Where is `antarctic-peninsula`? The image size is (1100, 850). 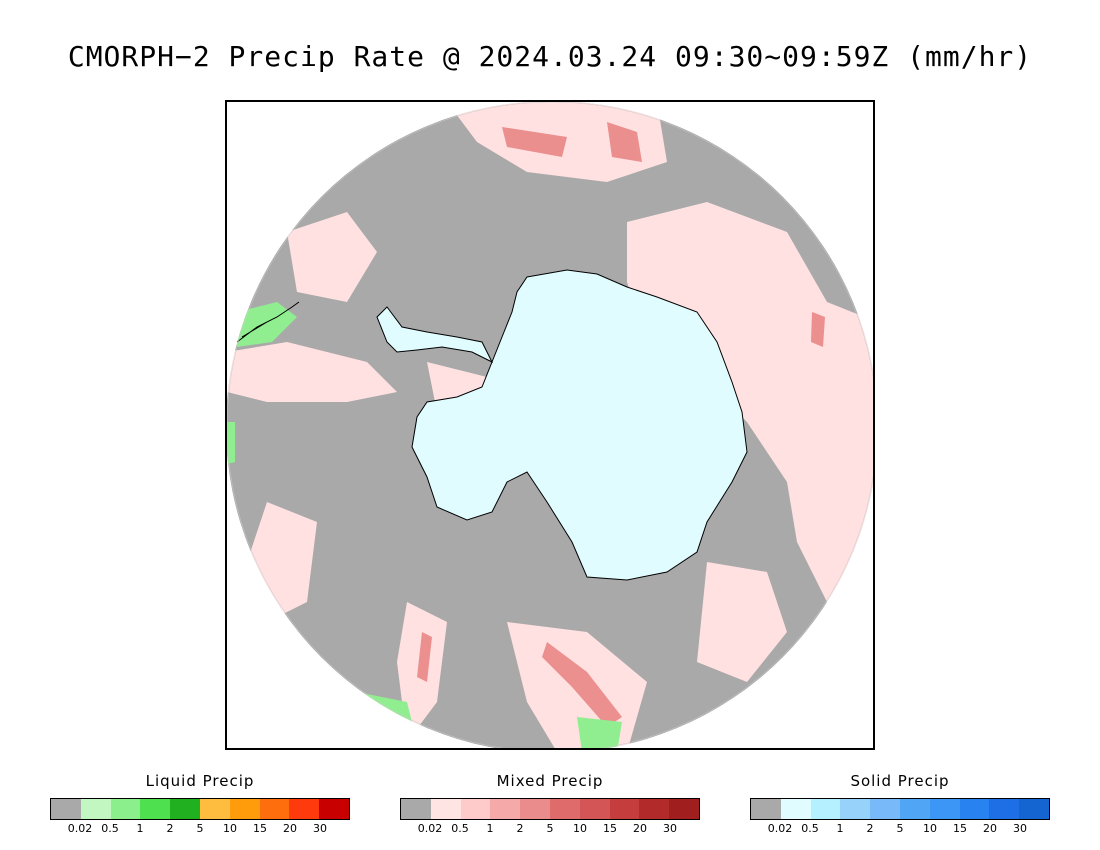 antarctic-peninsula is located at coordinates (435, 335).